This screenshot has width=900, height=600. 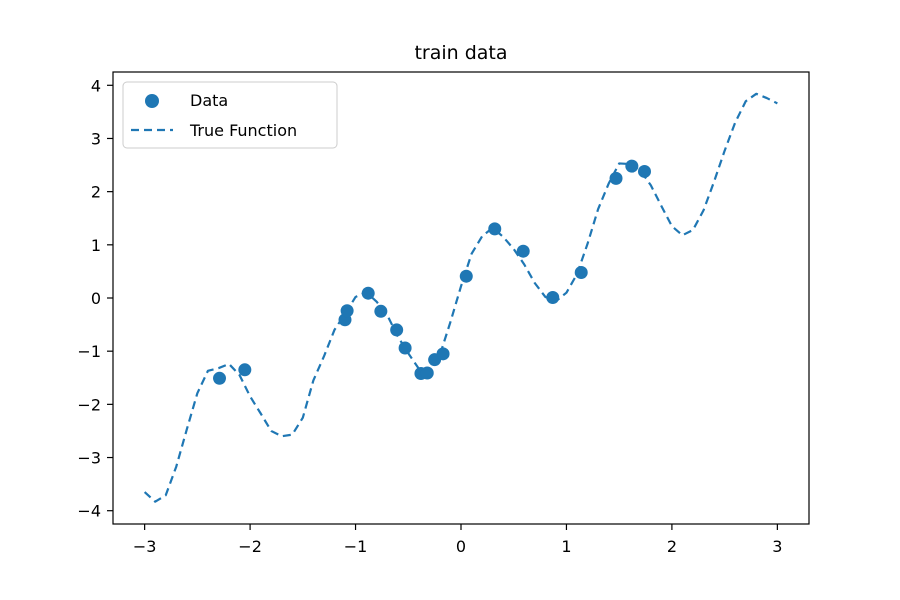 I want to click on legend-box, so click(x=230, y=115).